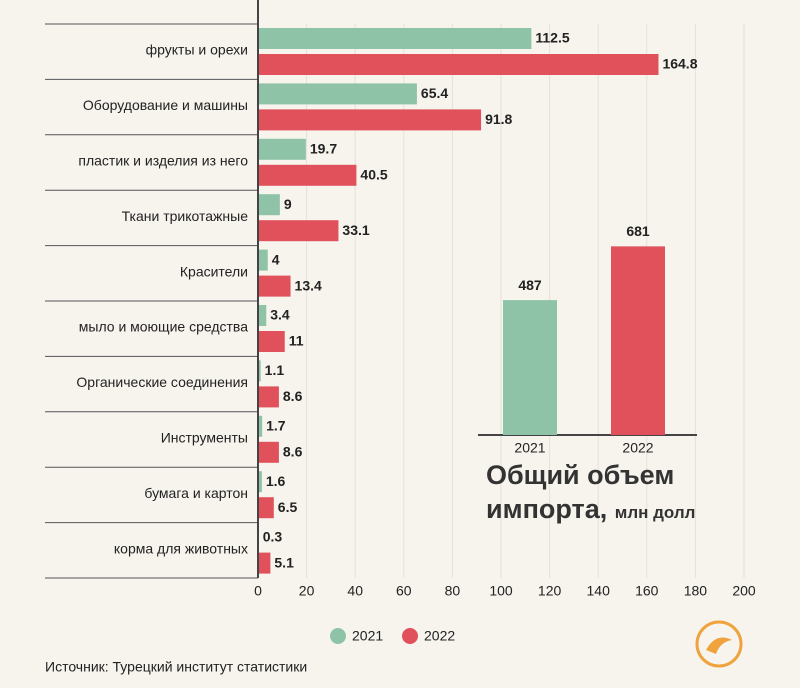  Describe the element at coordinates (276, 259) in the screenshot. I see `value-label: 4` at that location.